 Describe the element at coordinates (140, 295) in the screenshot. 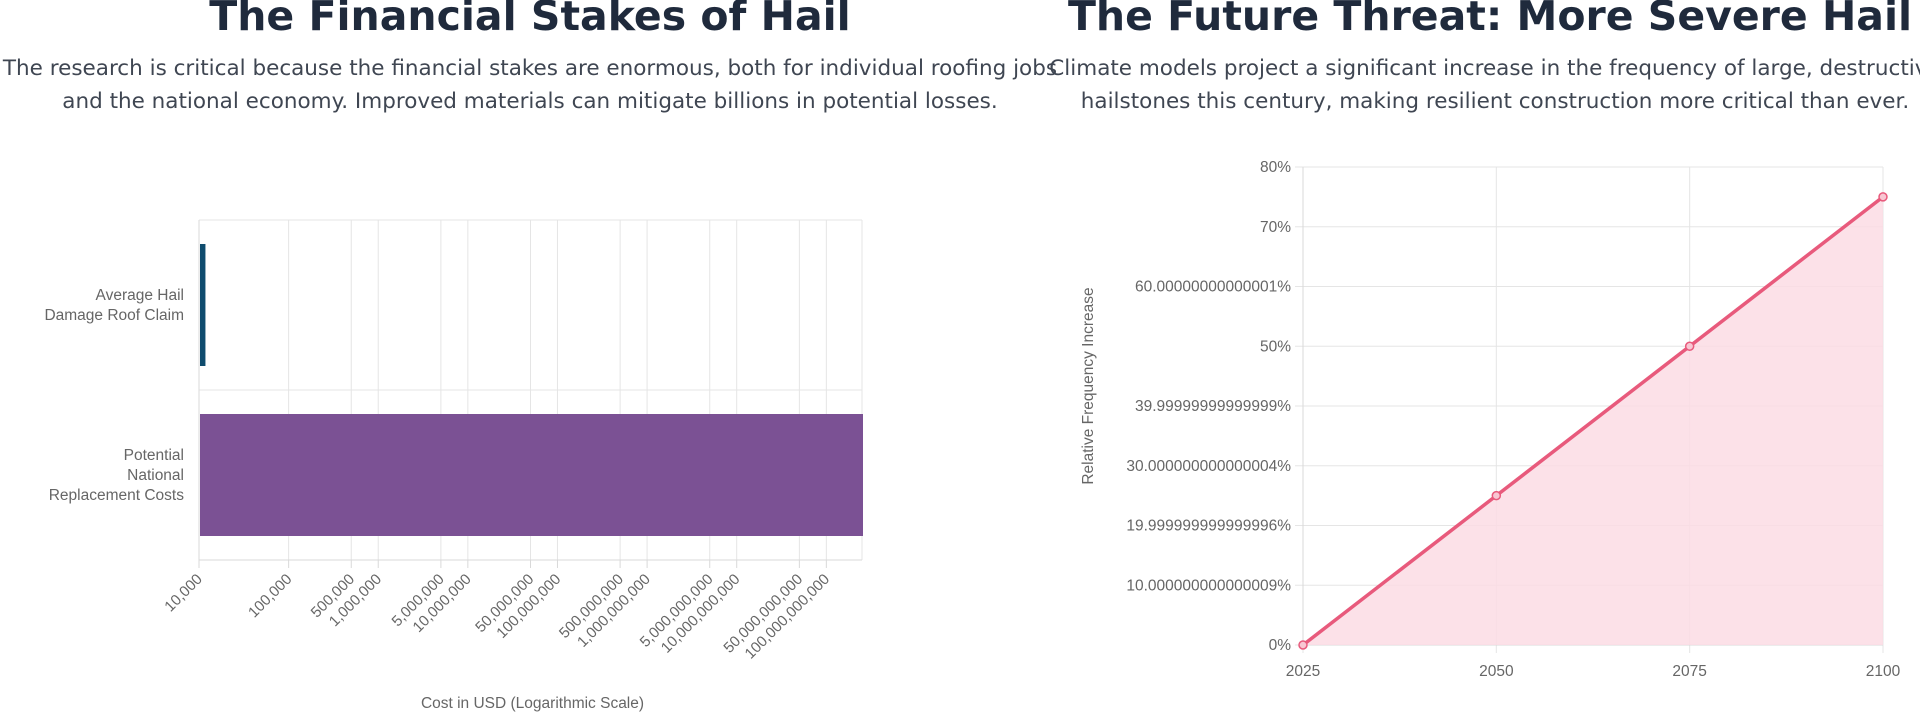

I see `y-category-label: Average Hail` at that location.